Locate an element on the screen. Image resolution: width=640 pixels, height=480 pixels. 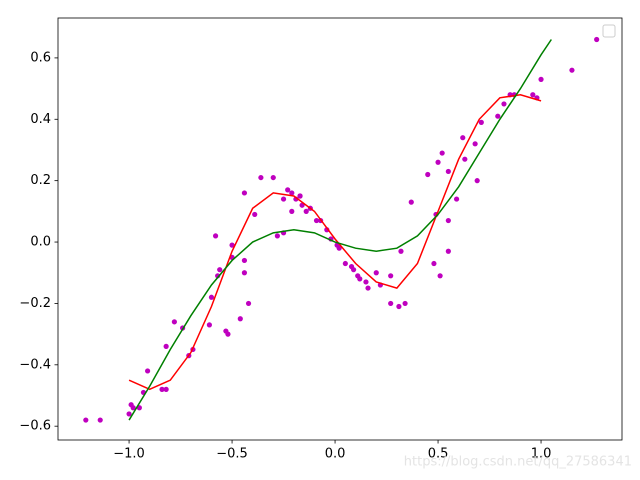
y-tick-label: −0.6 is located at coordinates (35, 426).